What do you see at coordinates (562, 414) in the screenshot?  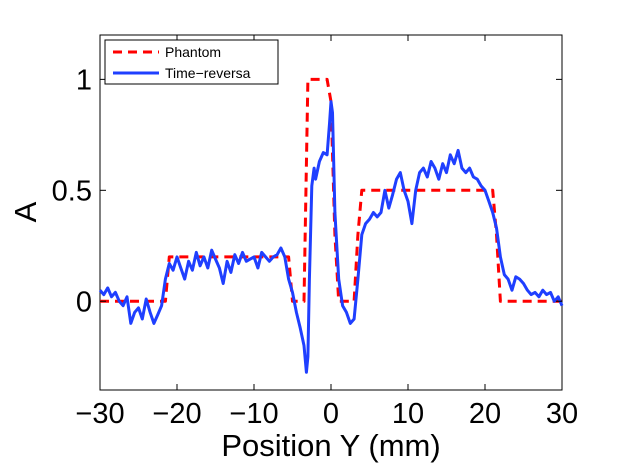 I see `x-tick-label: 30` at bounding box center [562, 414].